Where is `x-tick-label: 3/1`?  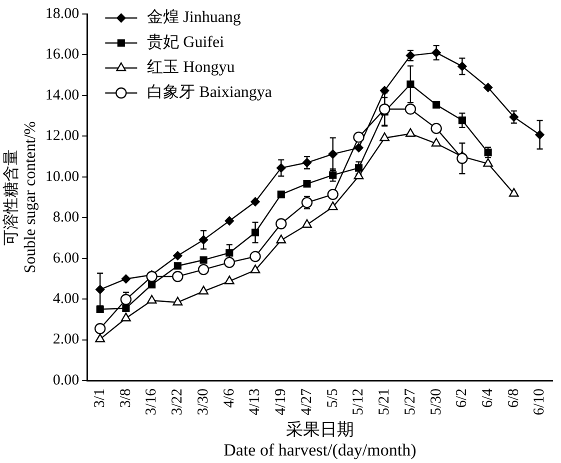
x-tick-label: 3/1 is located at coordinates (100, 398).